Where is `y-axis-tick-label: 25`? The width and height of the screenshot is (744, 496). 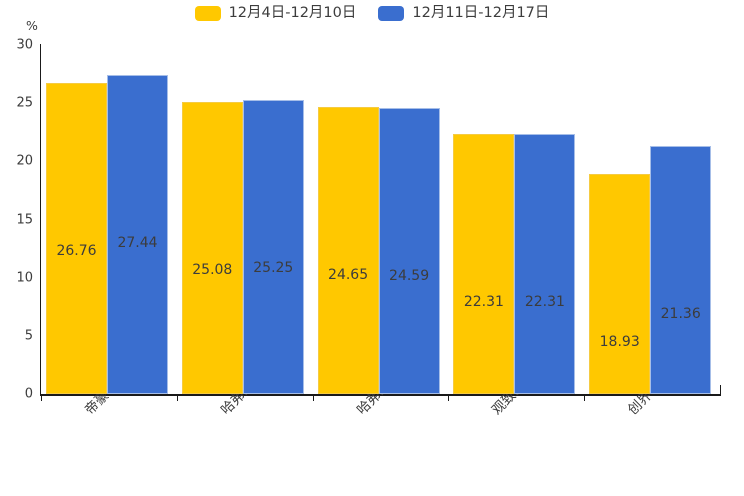 y-axis-tick-label: 25 is located at coordinates (24, 103).